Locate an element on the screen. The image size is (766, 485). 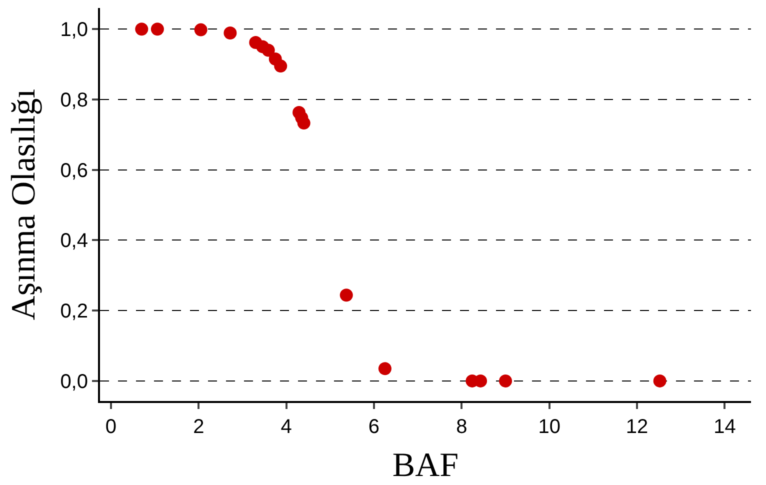
y-axis-title: Aşınma Olasılığı is located at coordinates (23, 204).